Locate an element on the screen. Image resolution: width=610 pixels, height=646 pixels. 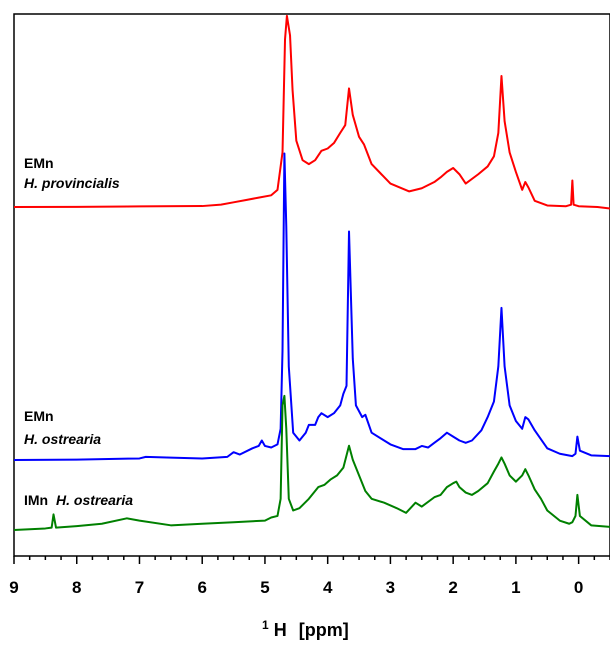
series-label-1-line1: EMn is located at coordinates (39, 163).